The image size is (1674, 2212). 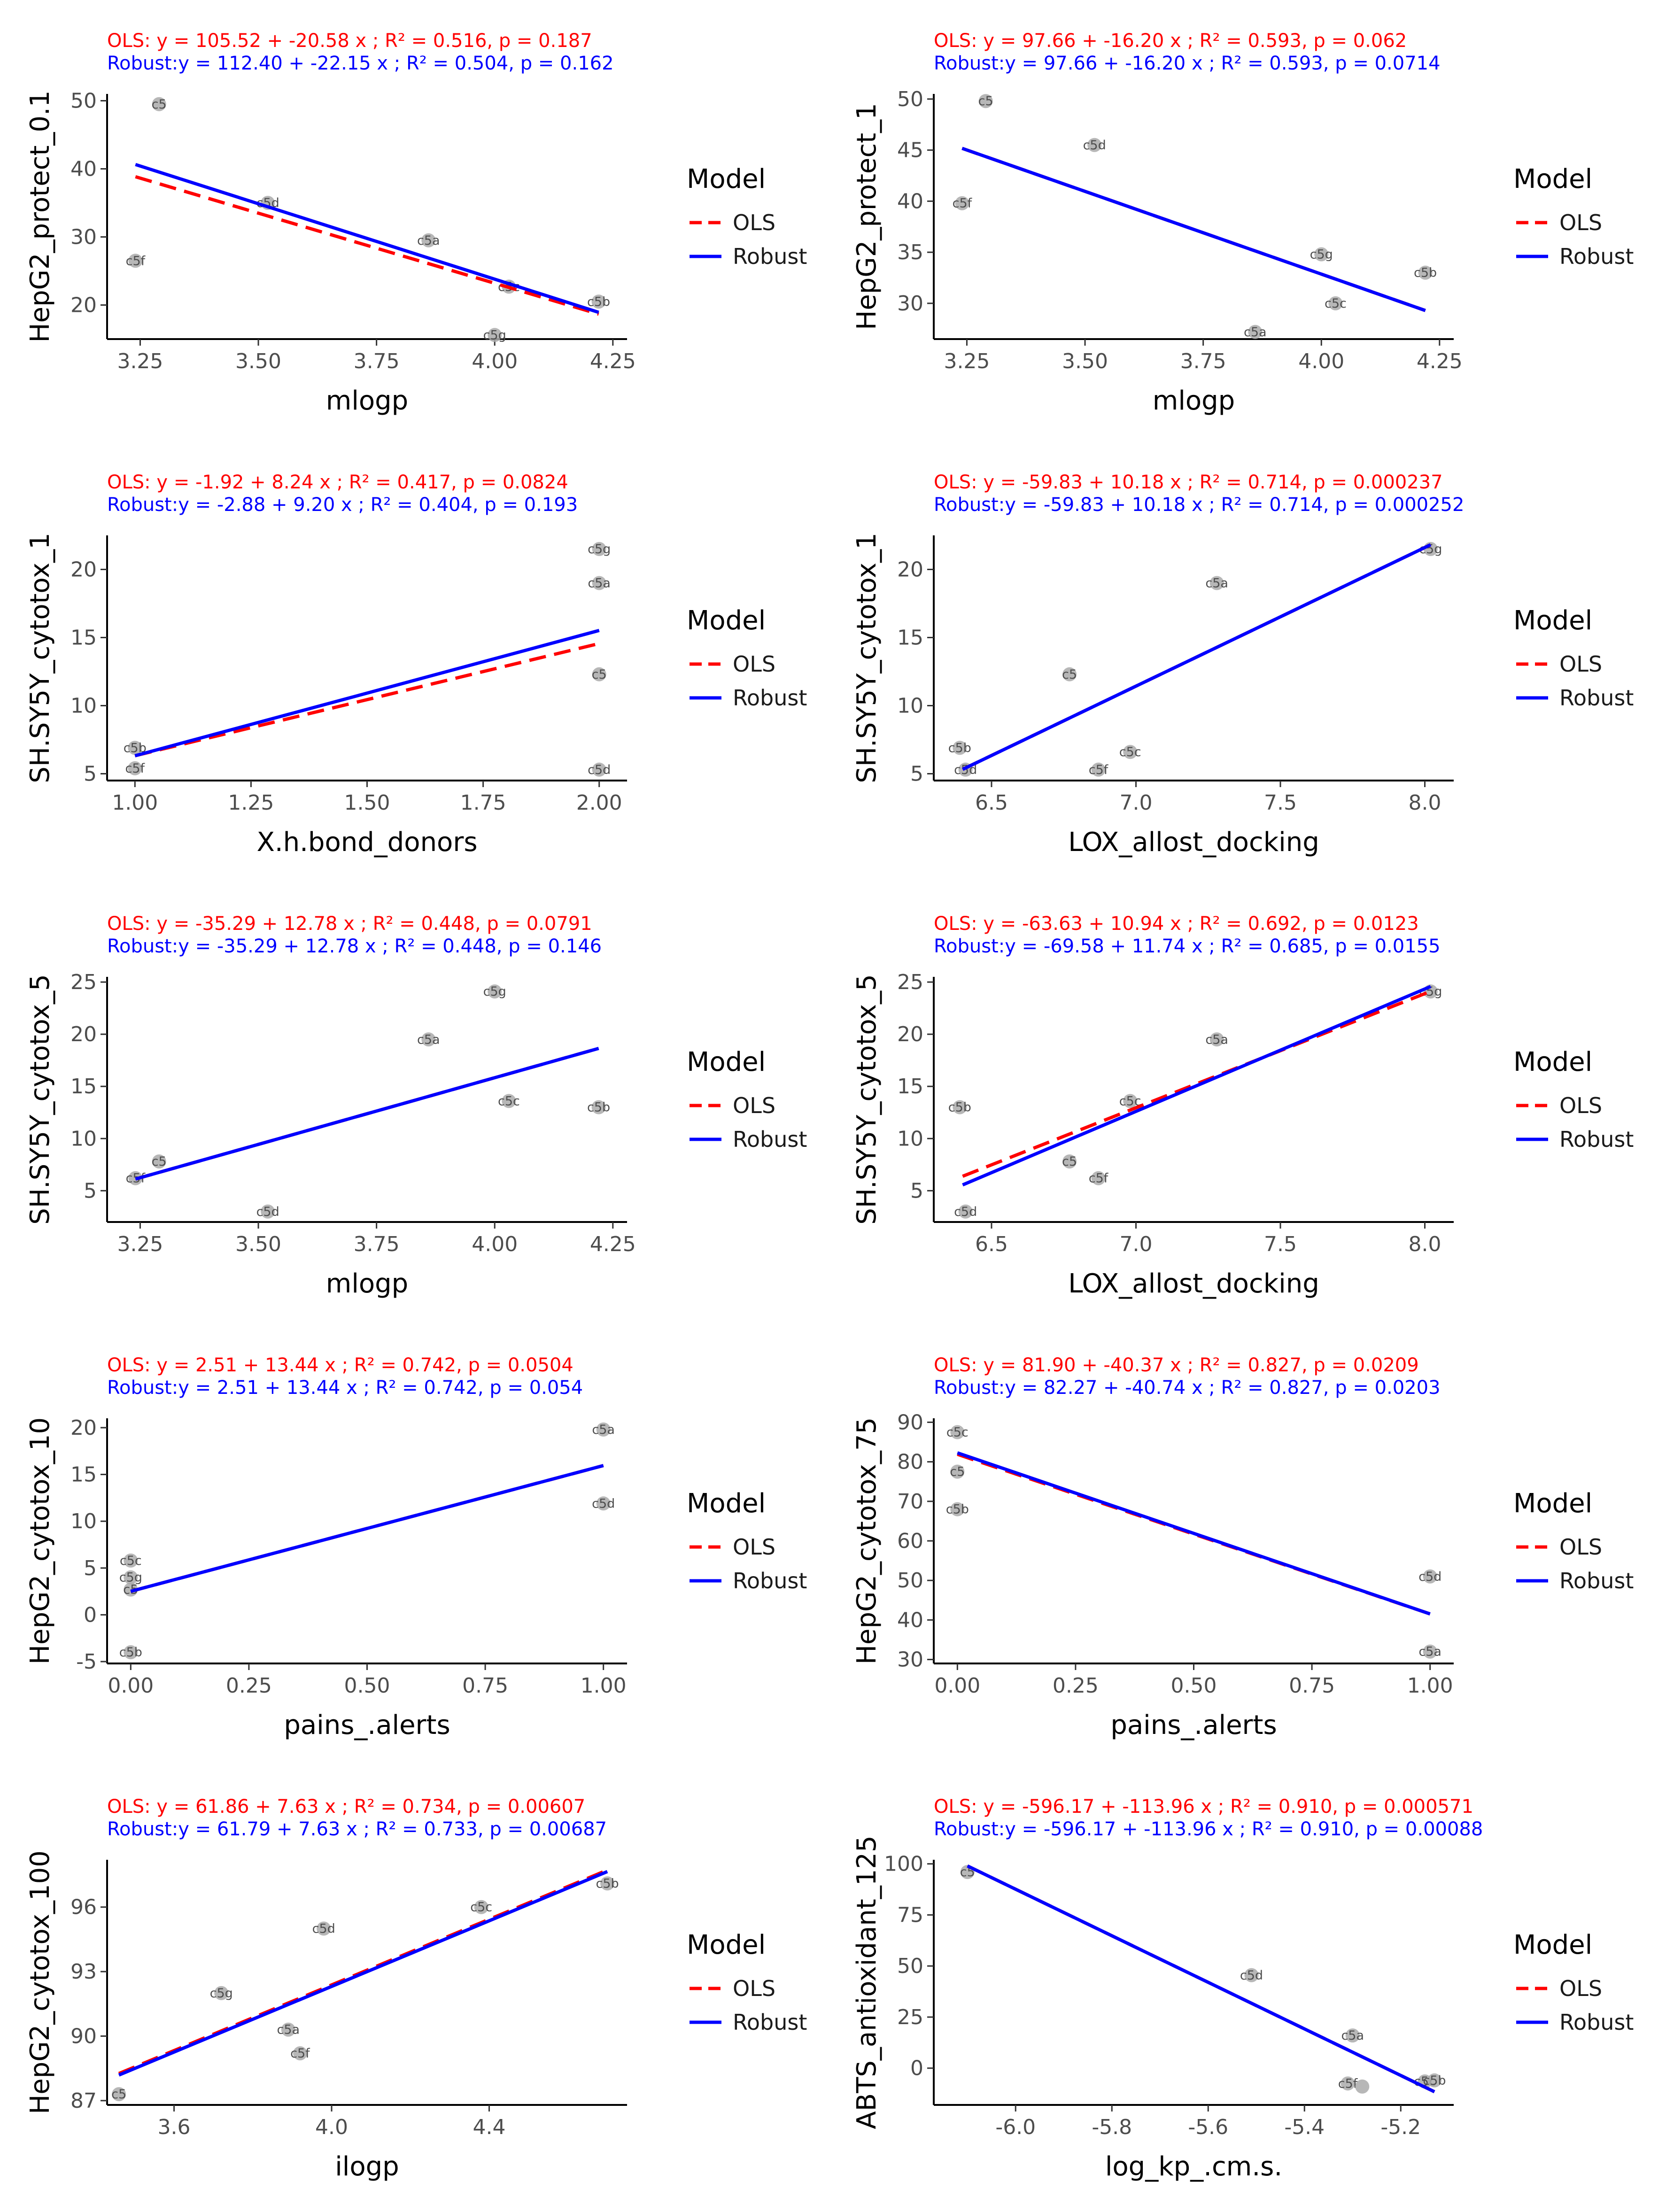 I want to click on x-tick-label: 7.0, so click(x=1136, y=1244).